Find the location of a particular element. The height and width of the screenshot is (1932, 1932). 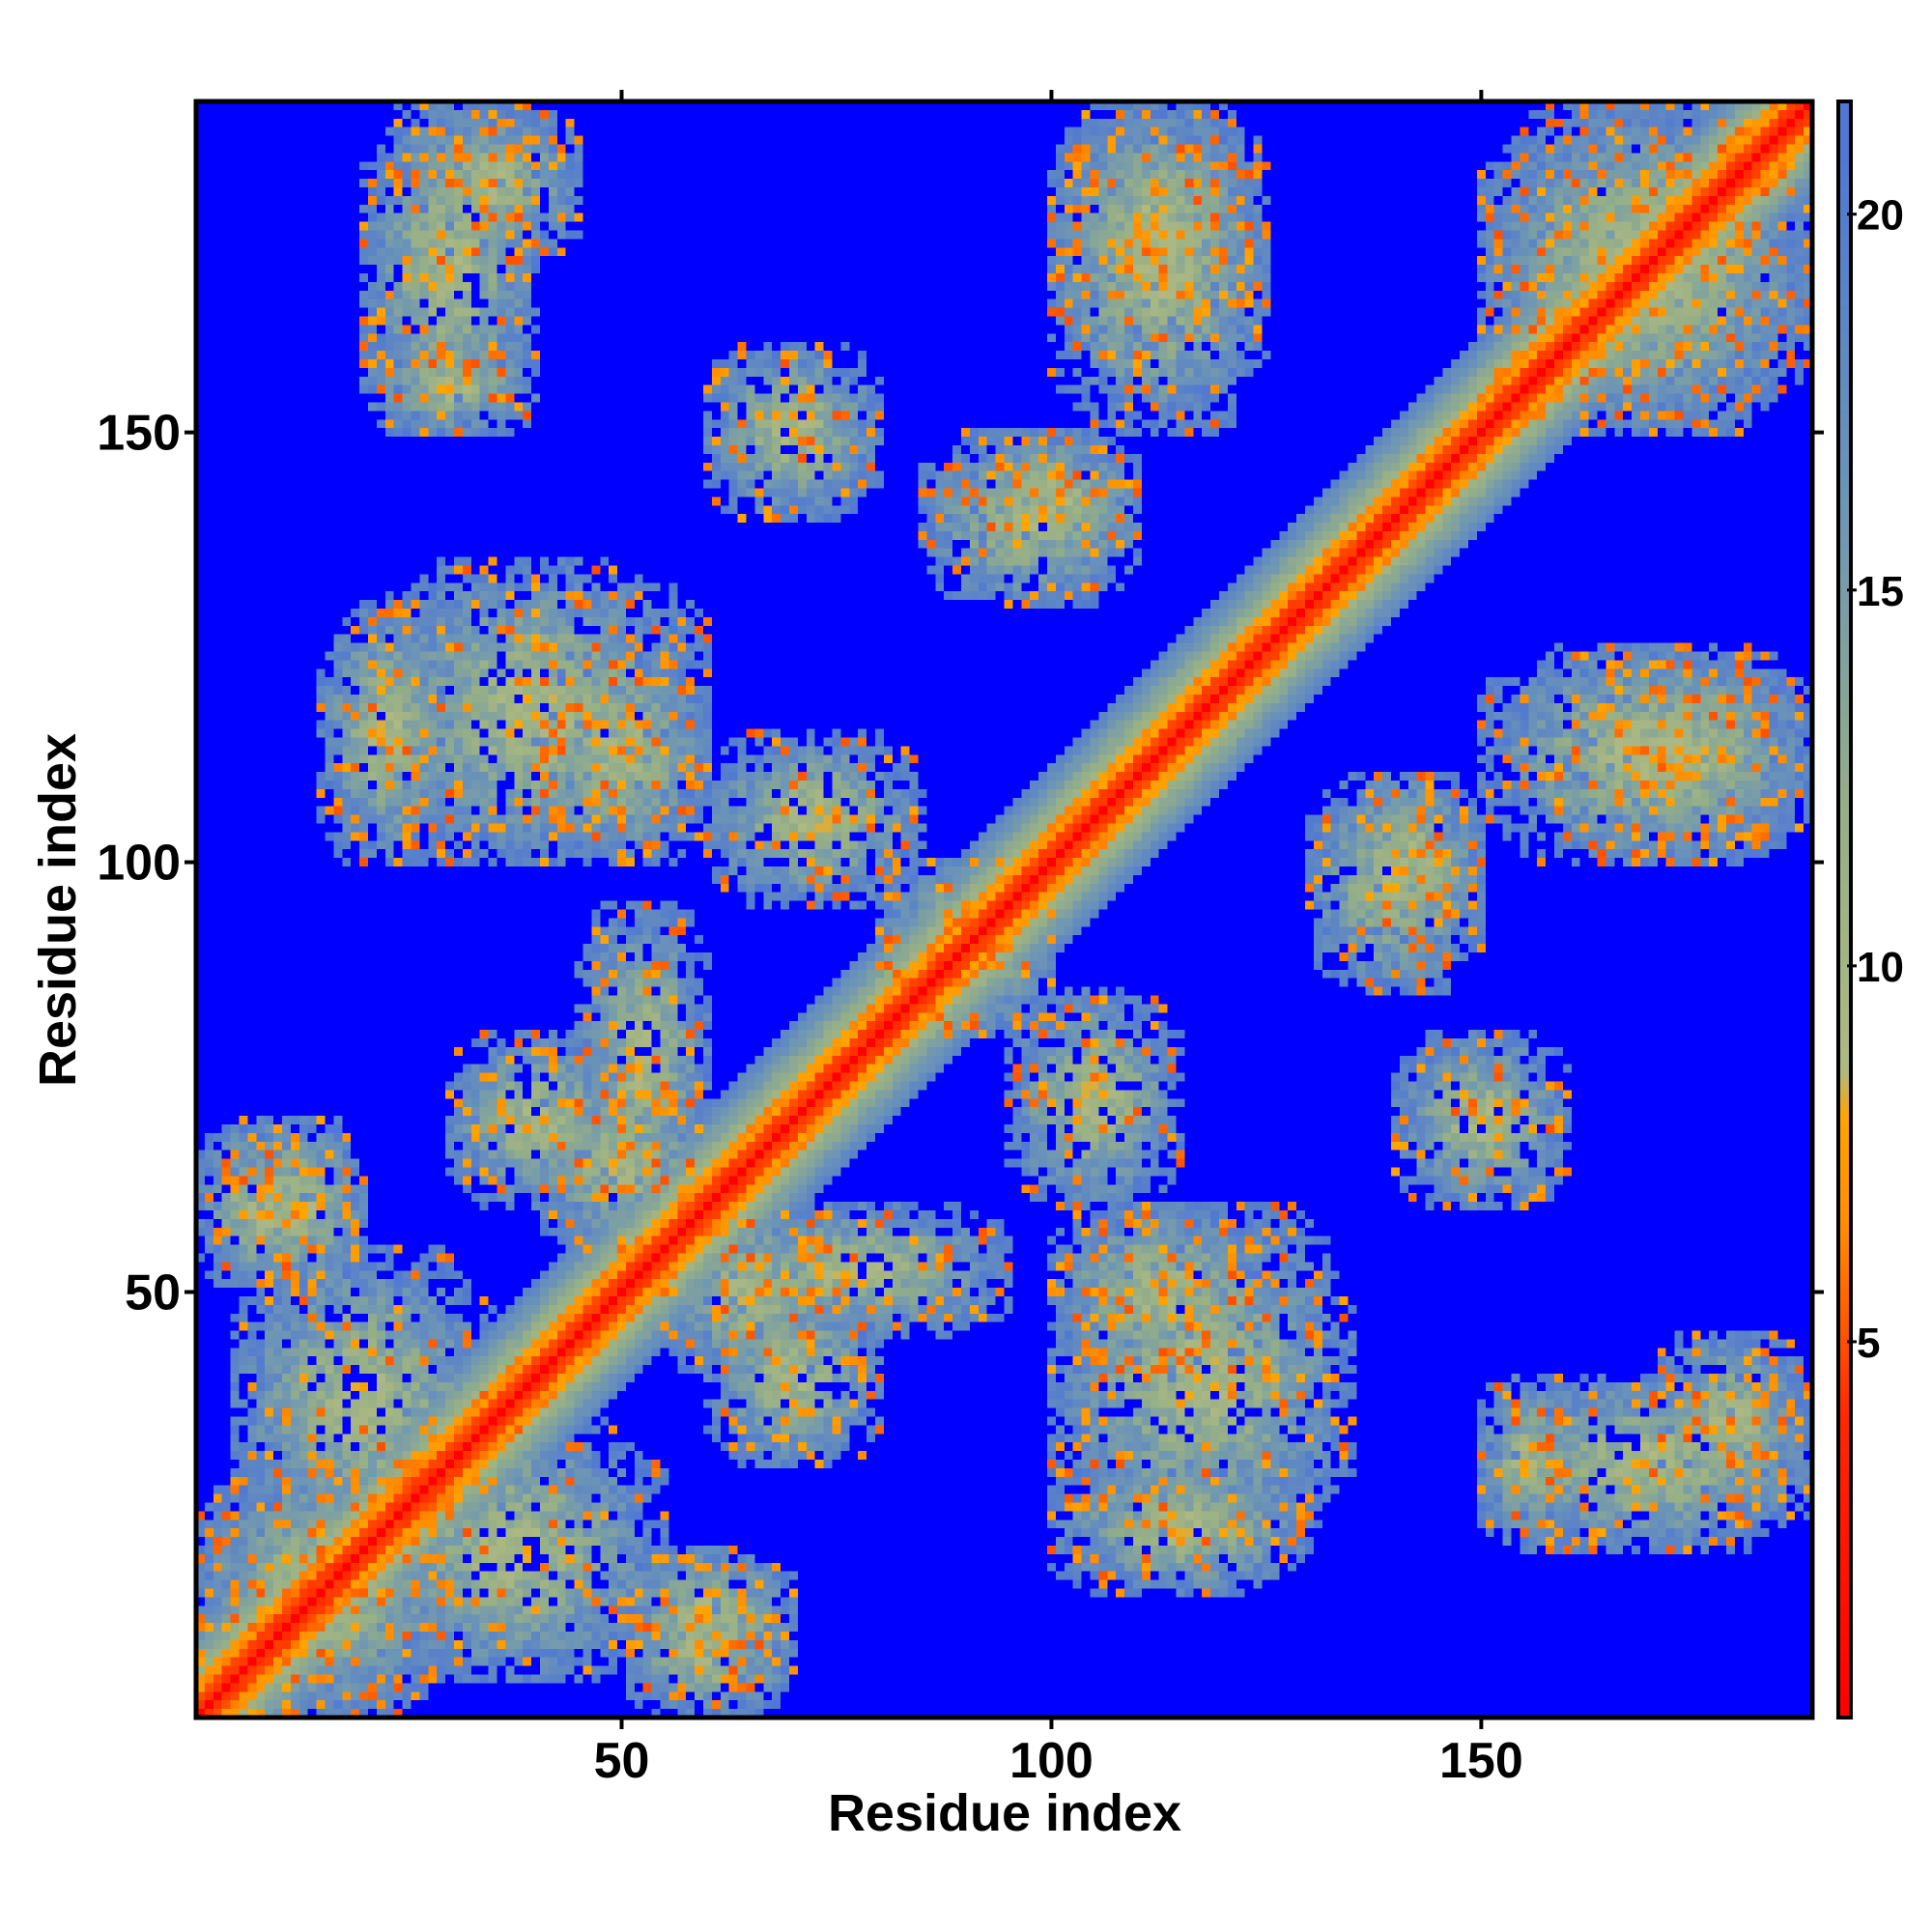

x-tick-label: 50 is located at coordinates (622, 1761).